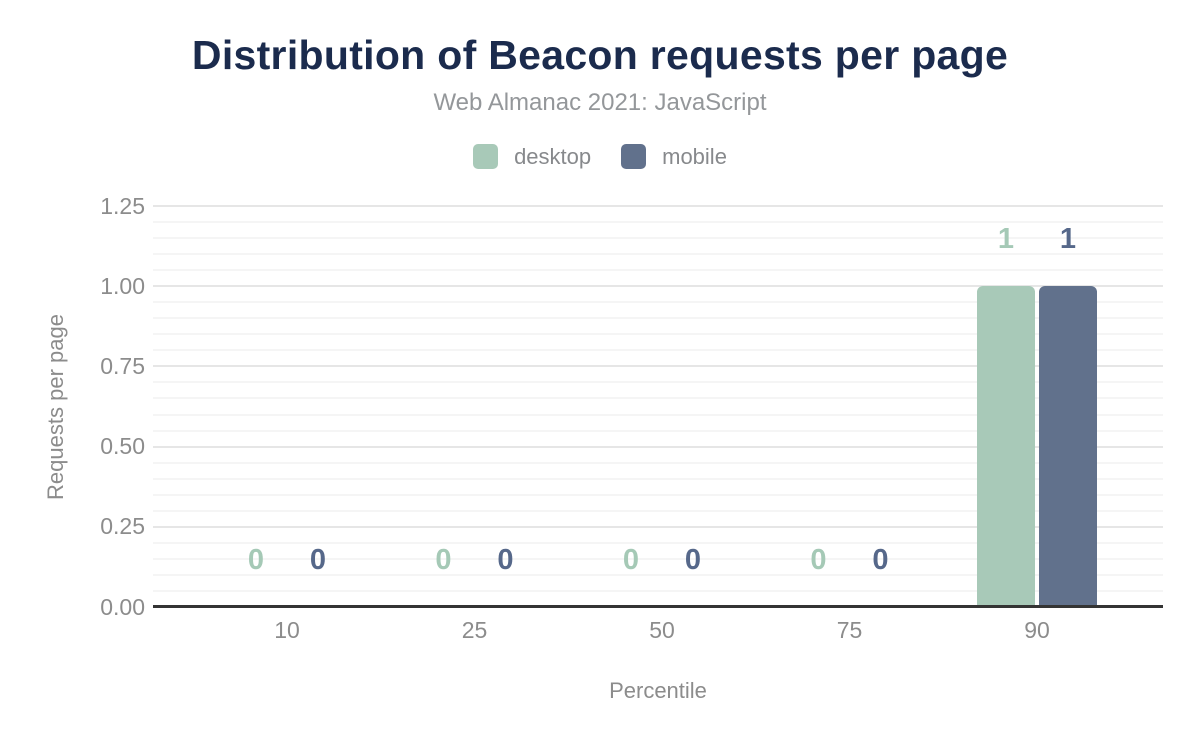 The width and height of the screenshot is (1200, 742). What do you see at coordinates (631, 560) in the screenshot?
I see `data-label-desktop-p50: 0` at bounding box center [631, 560].